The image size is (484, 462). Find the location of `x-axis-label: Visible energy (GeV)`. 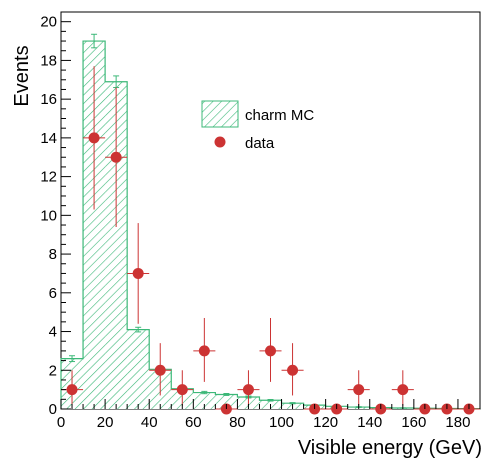

x-axis-label: Visible energy (GeV) is located at coordinates (390, 448).